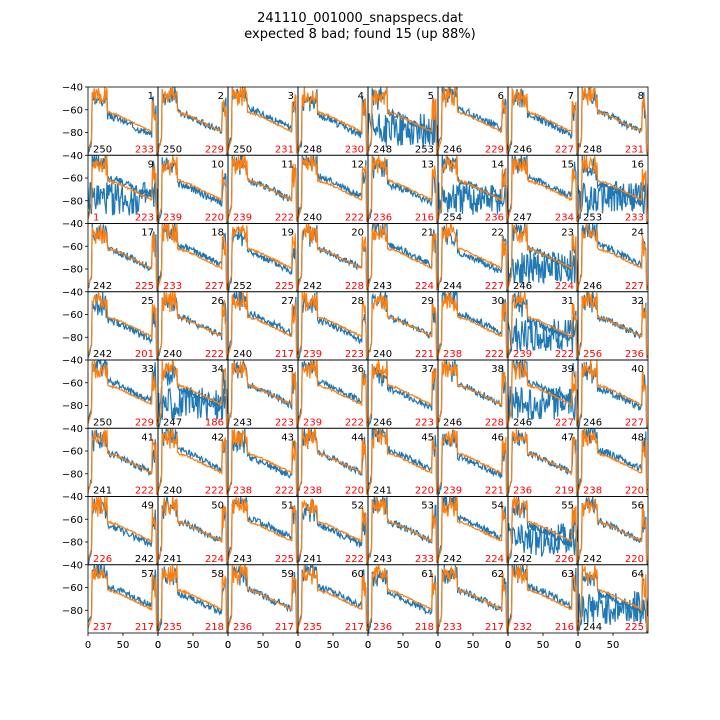  I want to click on panel-right-count: 229, so click(494, 149).